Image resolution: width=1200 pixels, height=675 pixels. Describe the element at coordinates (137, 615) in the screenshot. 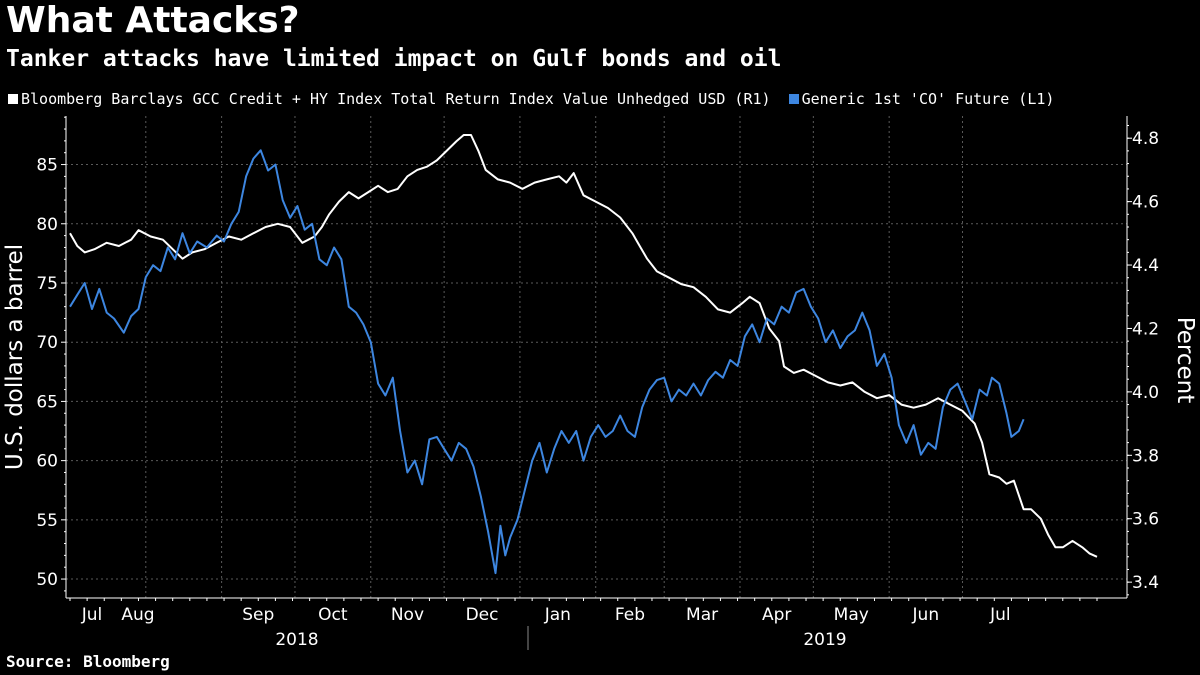

I see `x-month-label: Aug` at that location.